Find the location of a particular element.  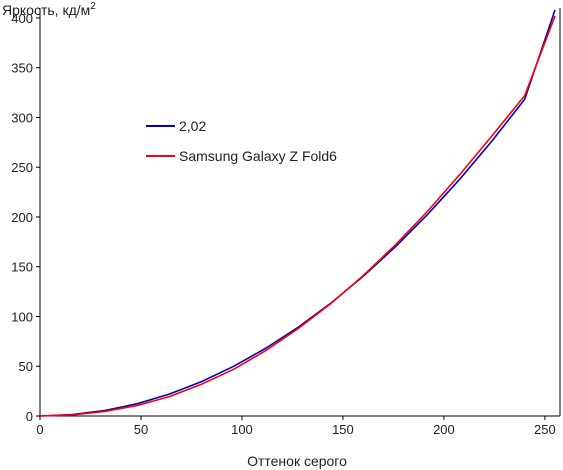

y-axis-title: Яркость, кд/м2 is located at coordinates (49, 9).